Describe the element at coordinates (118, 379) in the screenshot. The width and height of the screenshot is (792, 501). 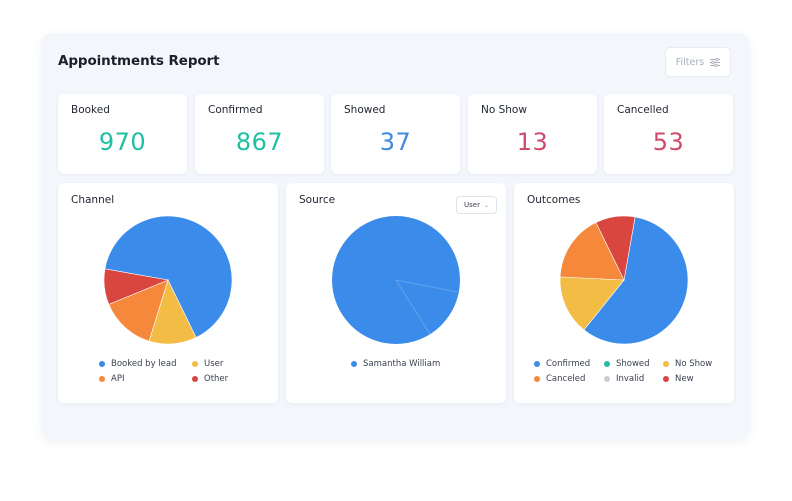
I see `legend-label: API` at that location.